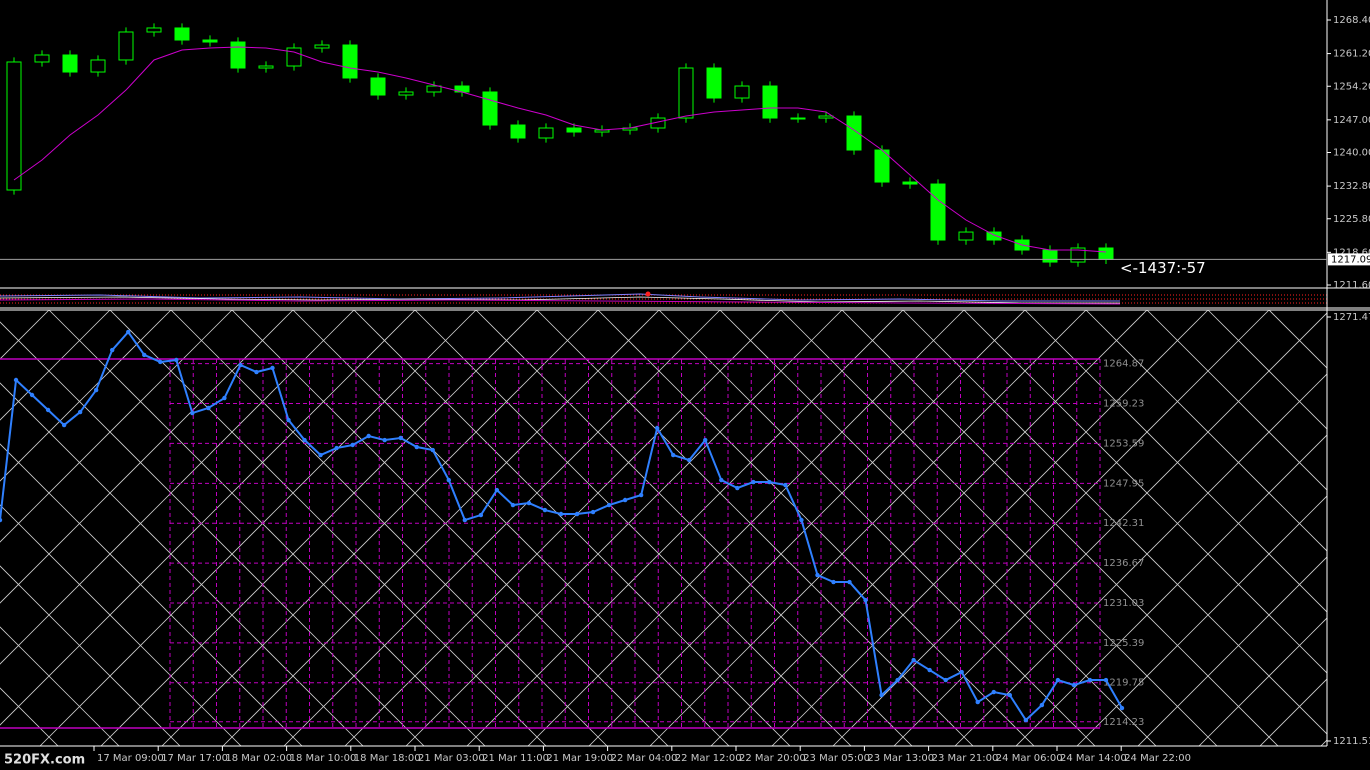  What do you see at coordinates (1351, 54) in the screenshot?
I see `y-tick-label: 1261.20` at bounding box center [1351, 54].